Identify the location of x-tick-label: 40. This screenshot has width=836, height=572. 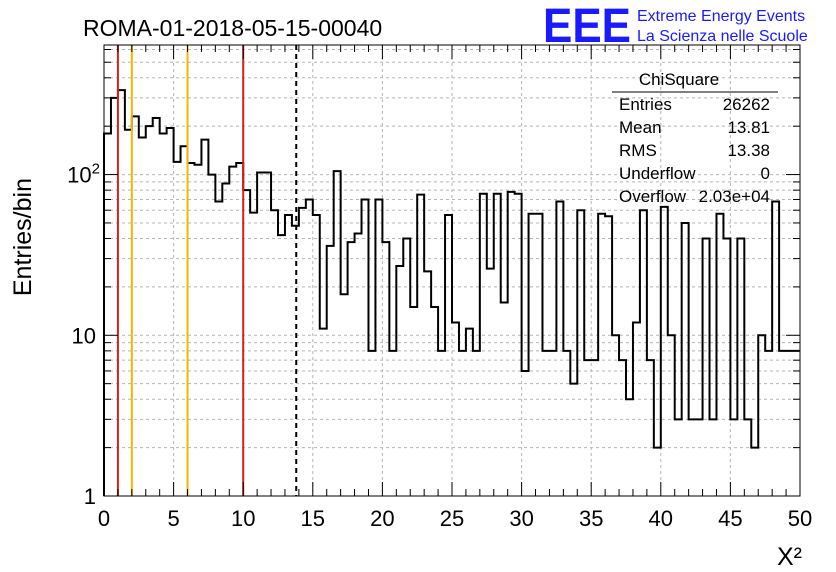
(661, 518).